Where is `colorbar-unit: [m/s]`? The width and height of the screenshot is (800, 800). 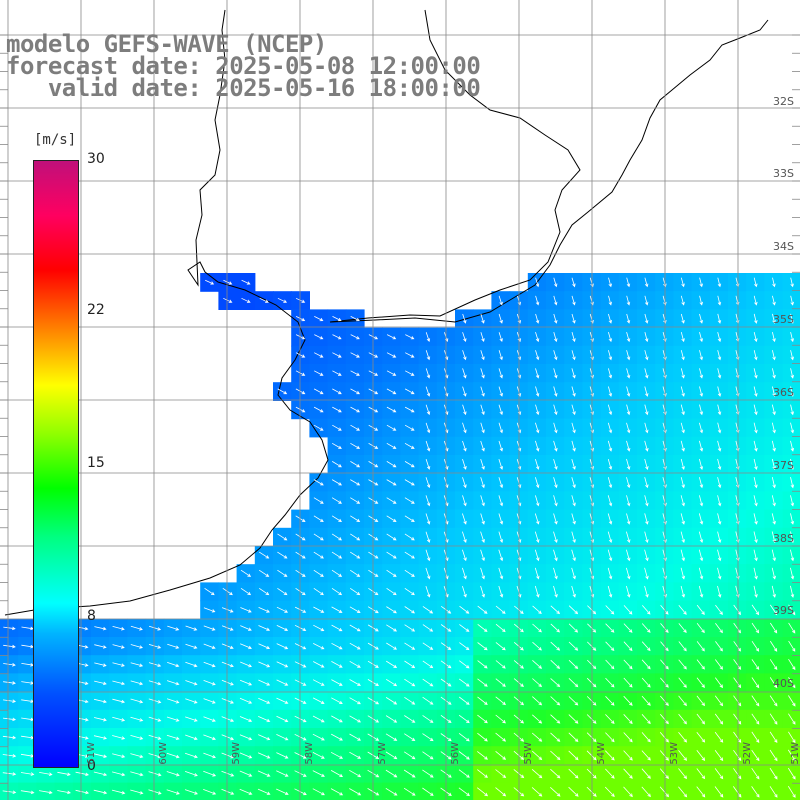
colorbar-unit: [m/s] is located at coordinates (55, 140).